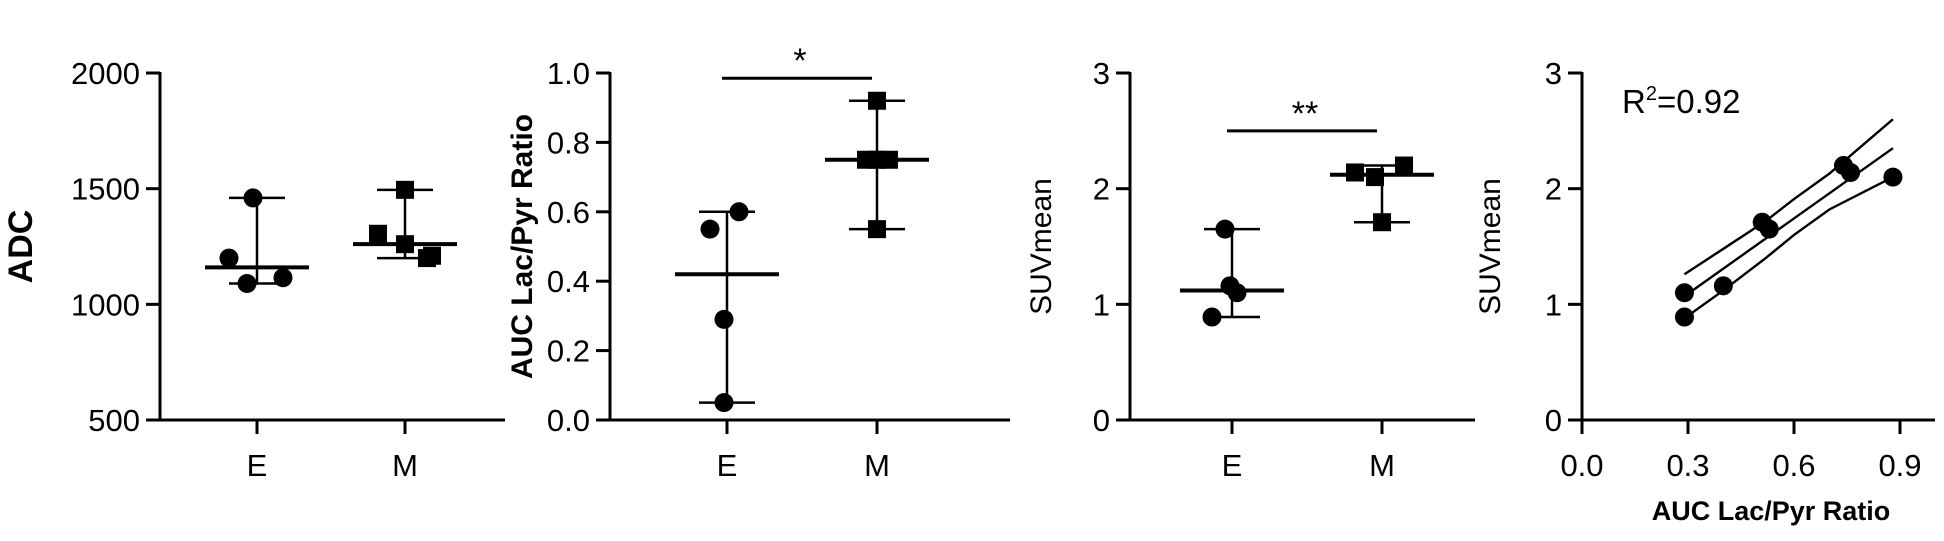 The height and width of the screenshot is (541, 1944). What do you see at coordinates (568, 420) in the screenshot?
I see `y-tick-label: 0.0` at bounding box center [568, 420].